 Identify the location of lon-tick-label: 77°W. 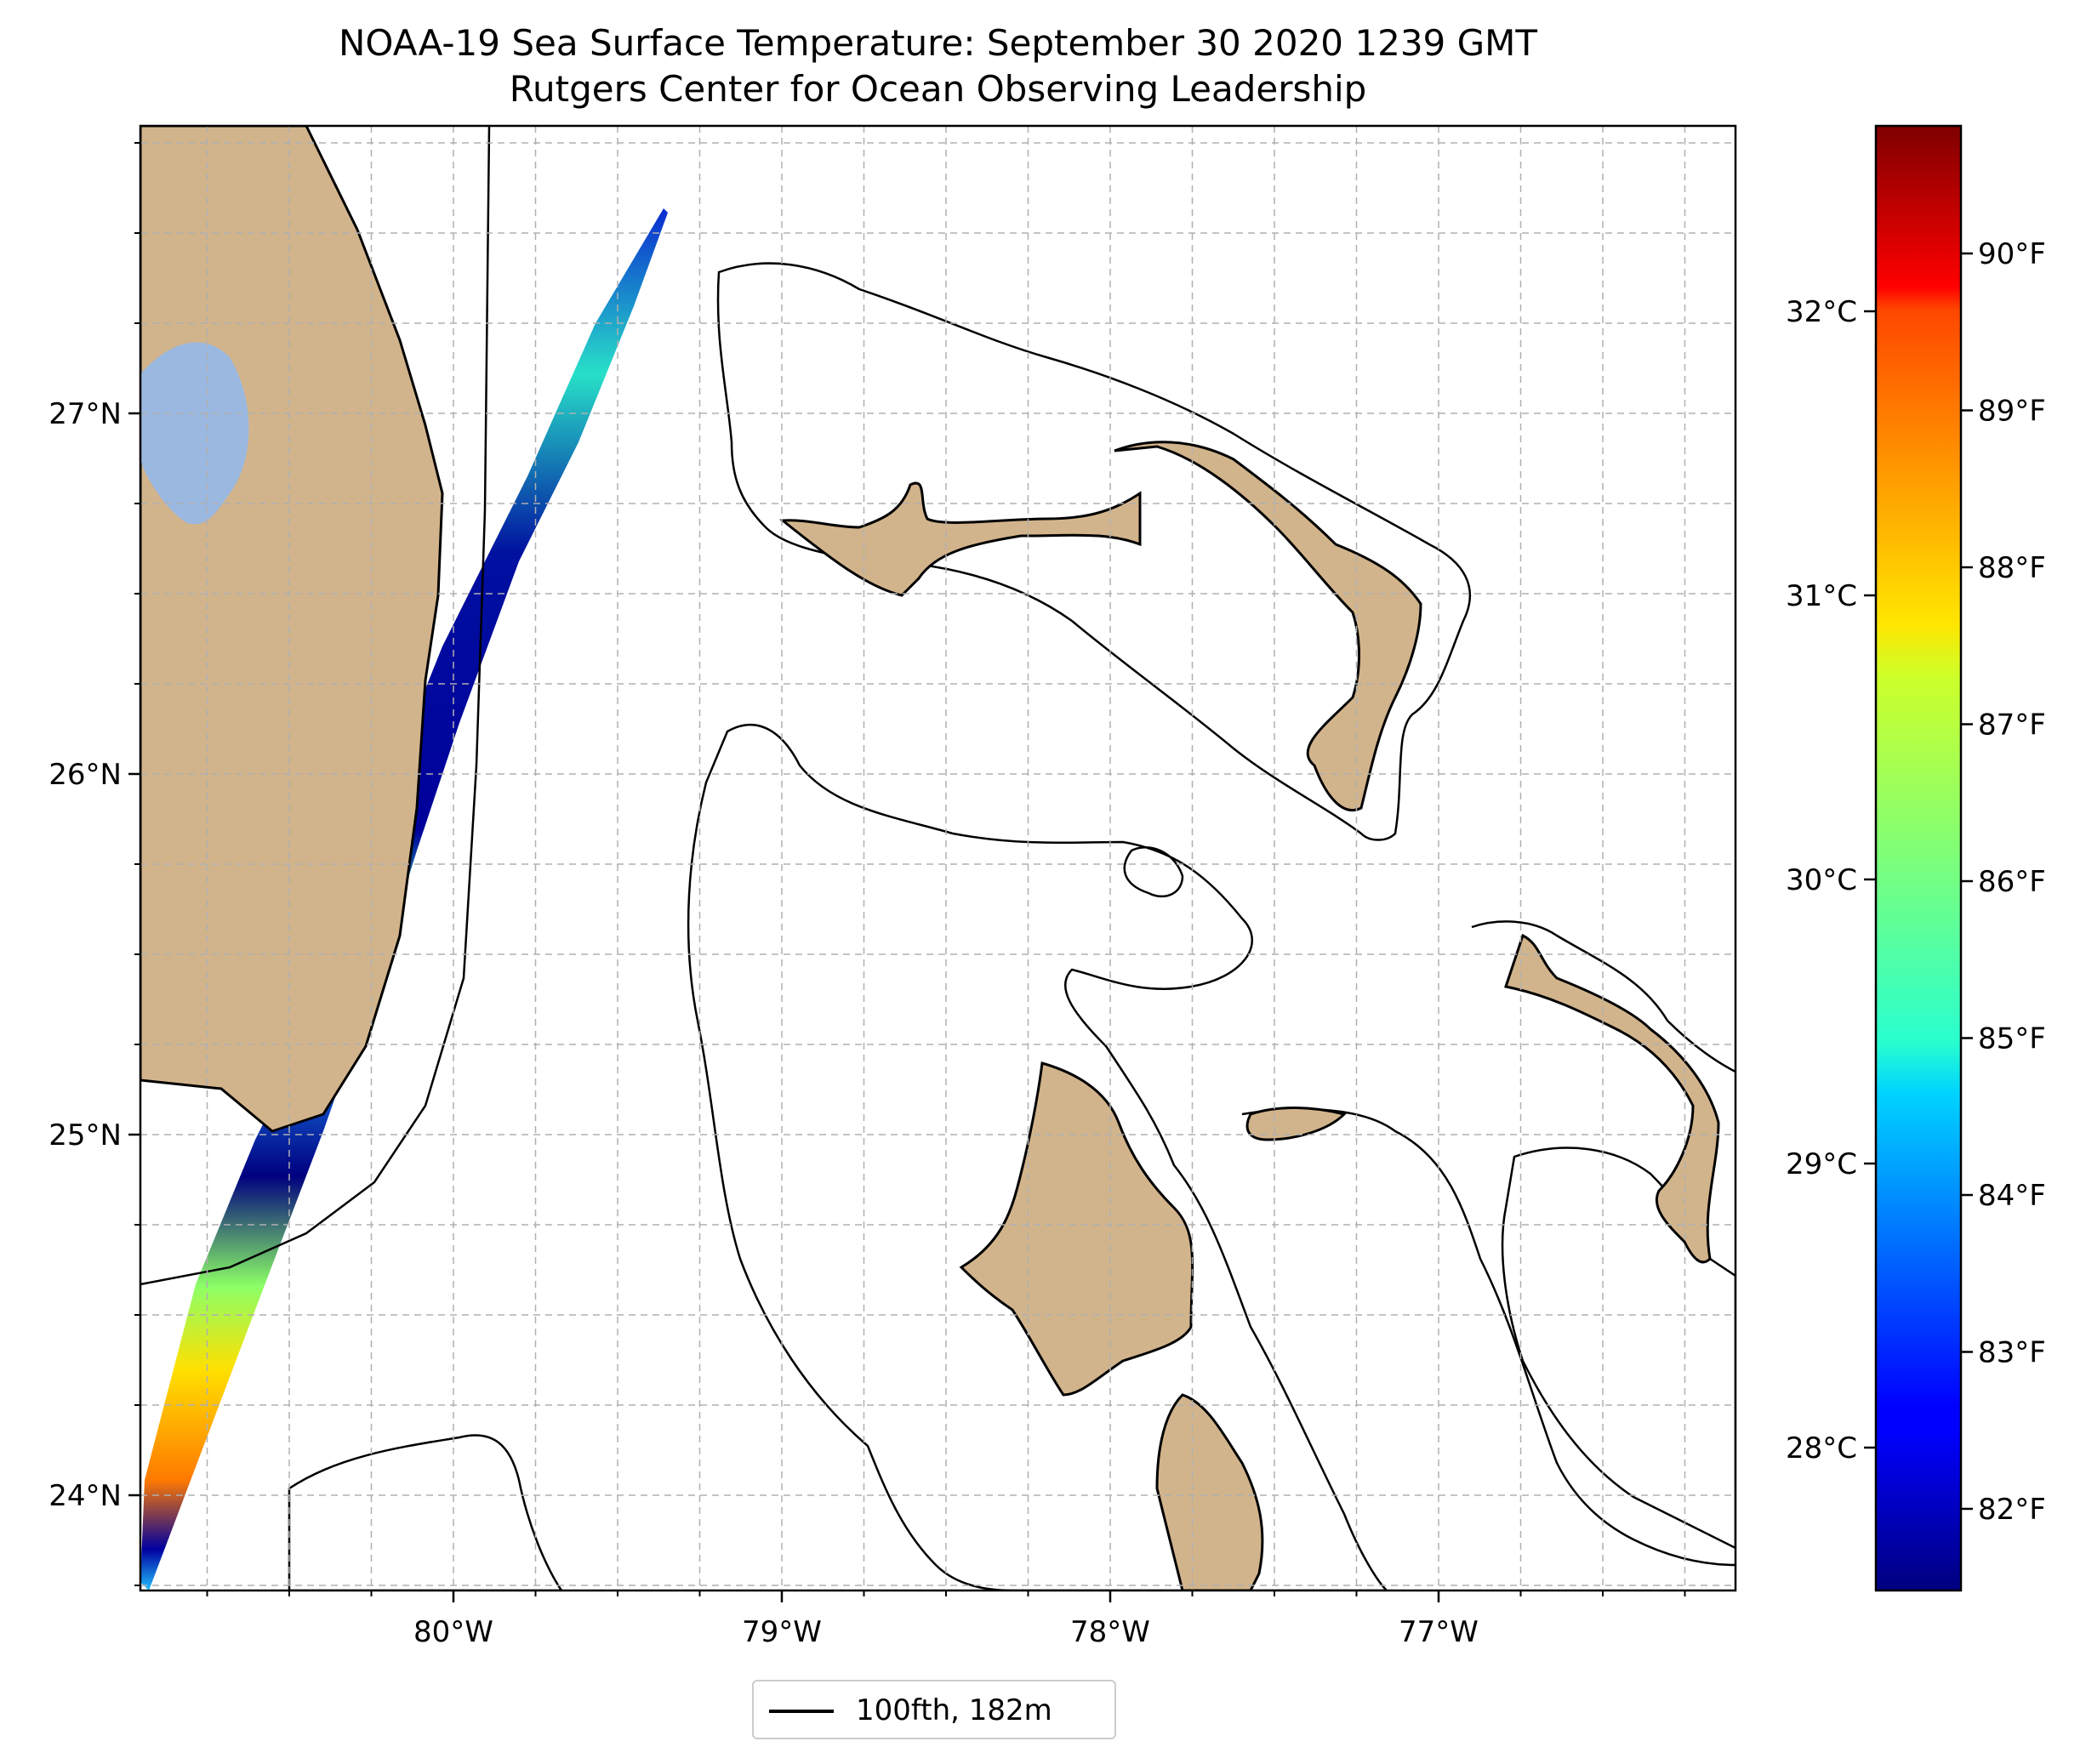
(1439, 1632).